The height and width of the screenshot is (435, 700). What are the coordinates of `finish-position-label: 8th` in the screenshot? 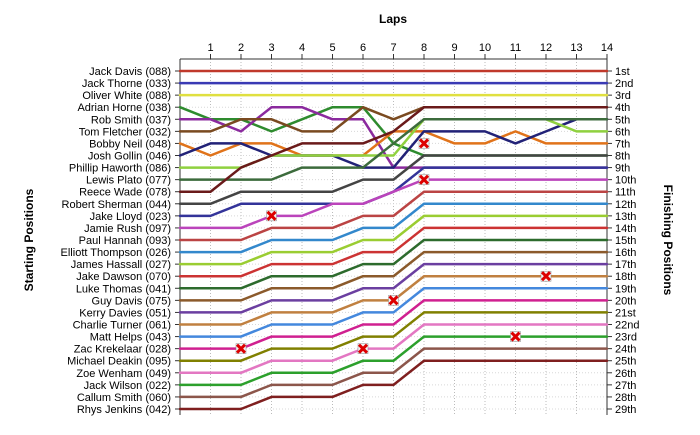 It's located at (622, 157).